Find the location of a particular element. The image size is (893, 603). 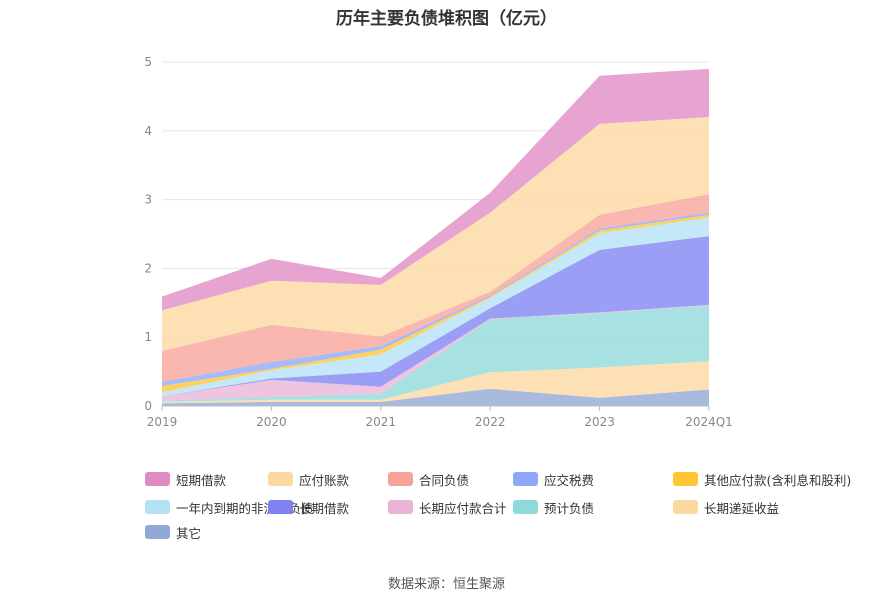

legend-label: 其它 is located at coordinates (189, 533).